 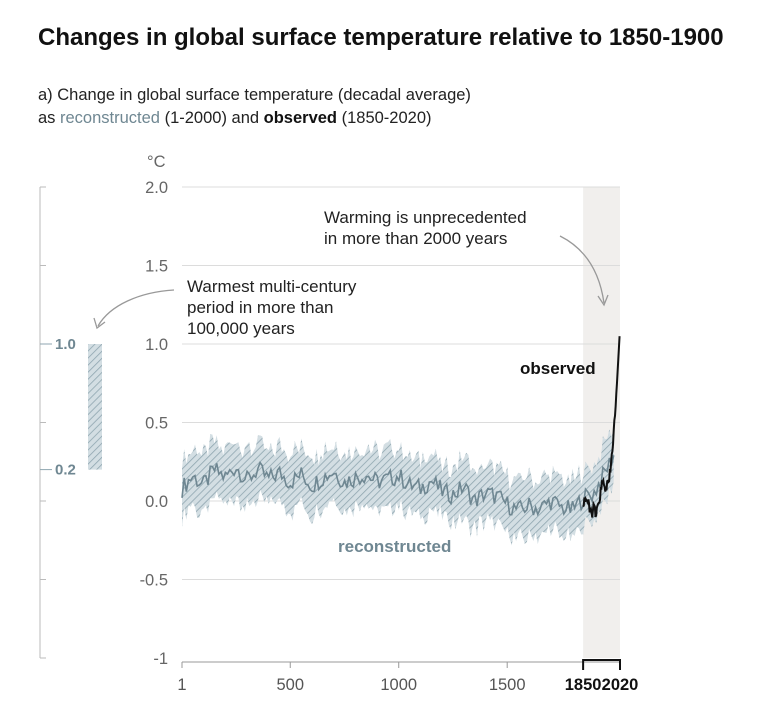 What do you see at coordinates (425, 217) in the screenshot?
I see `unprecedented-note-line-1: Warming is unprecedented` at bounding box center [425, 217].